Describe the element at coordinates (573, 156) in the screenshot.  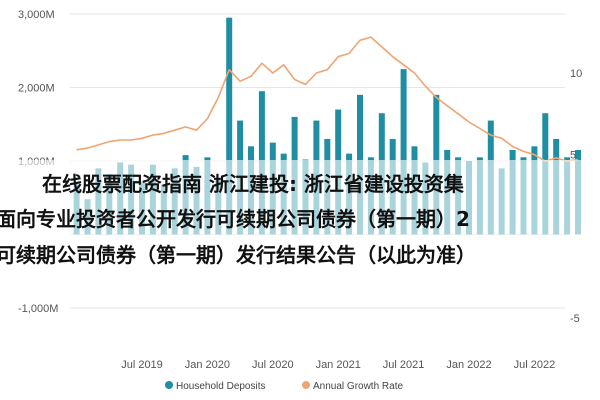
I see `right-tick-label: 5` at that location.